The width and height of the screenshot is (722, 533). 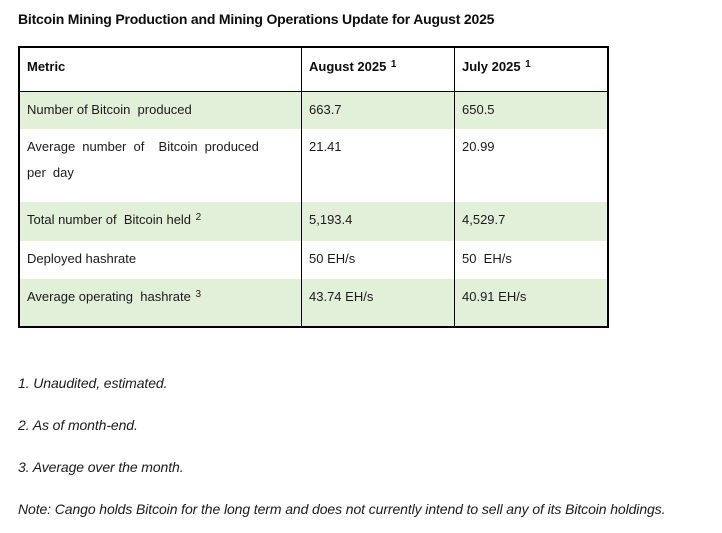 I want to click on august-value-cell: 50 EH/s, so click(x=378, y=260).